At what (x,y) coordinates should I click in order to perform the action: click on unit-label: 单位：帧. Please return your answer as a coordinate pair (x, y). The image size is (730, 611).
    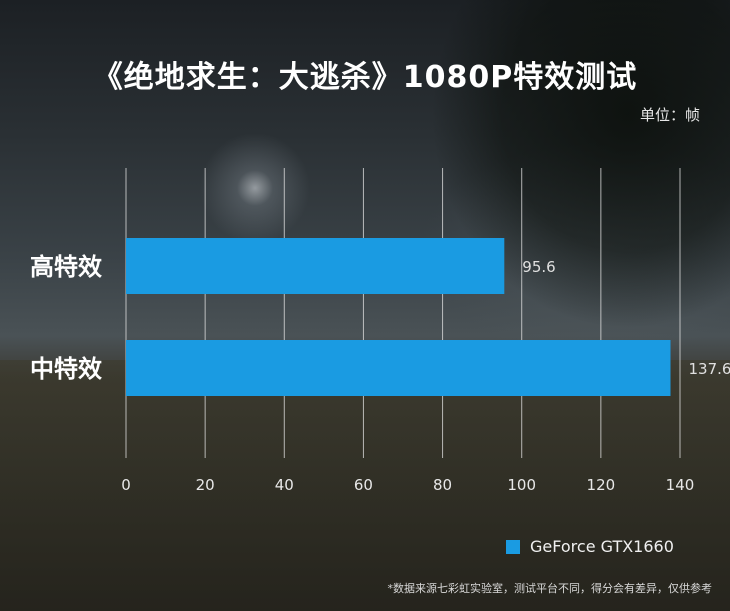
    Looking at the image, I should click on (669, 115).